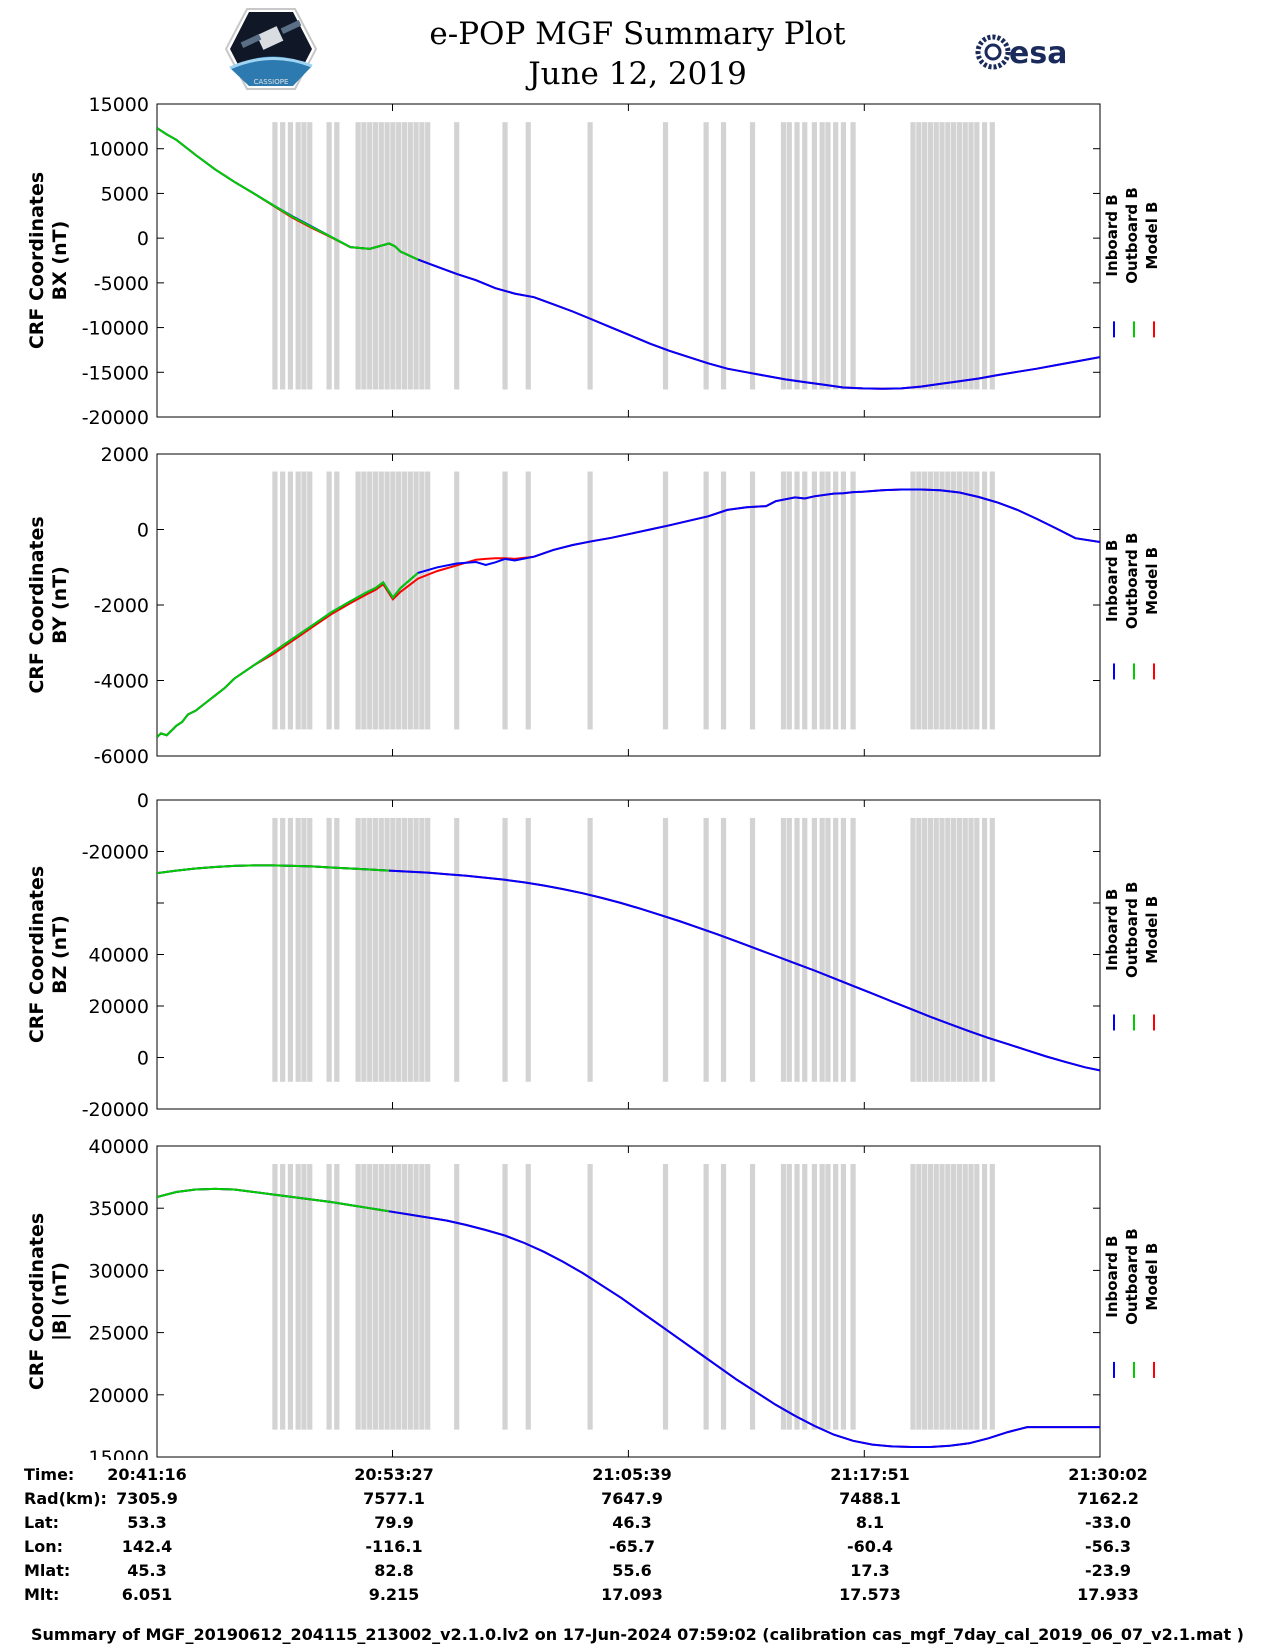 This screenshot has height=1650, width=1275. I want to click on esa-logo-text: esa, so click(1037, 53).